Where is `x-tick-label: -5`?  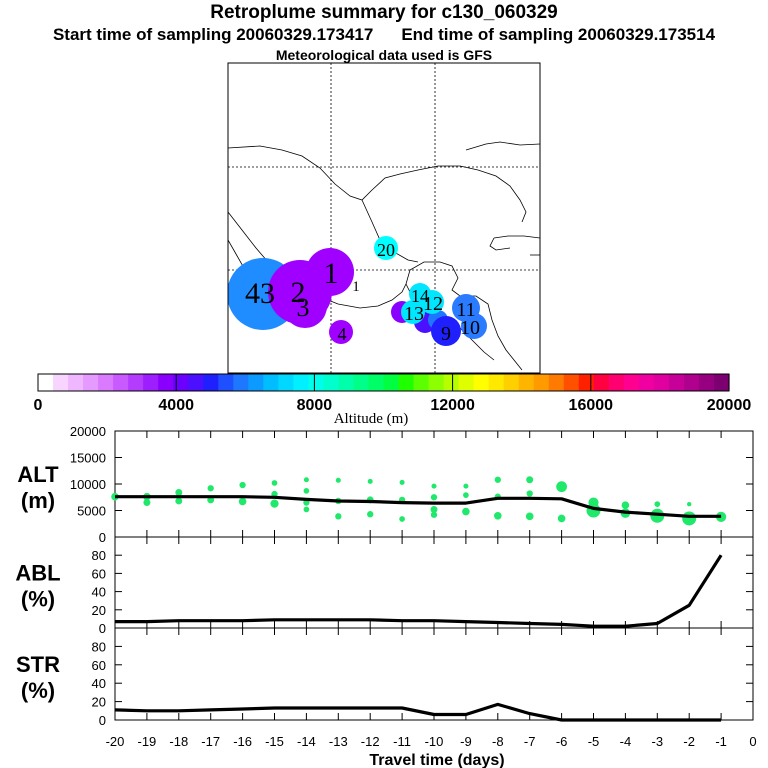 x-tick-label: -5 is located at coordinates (594, 741).